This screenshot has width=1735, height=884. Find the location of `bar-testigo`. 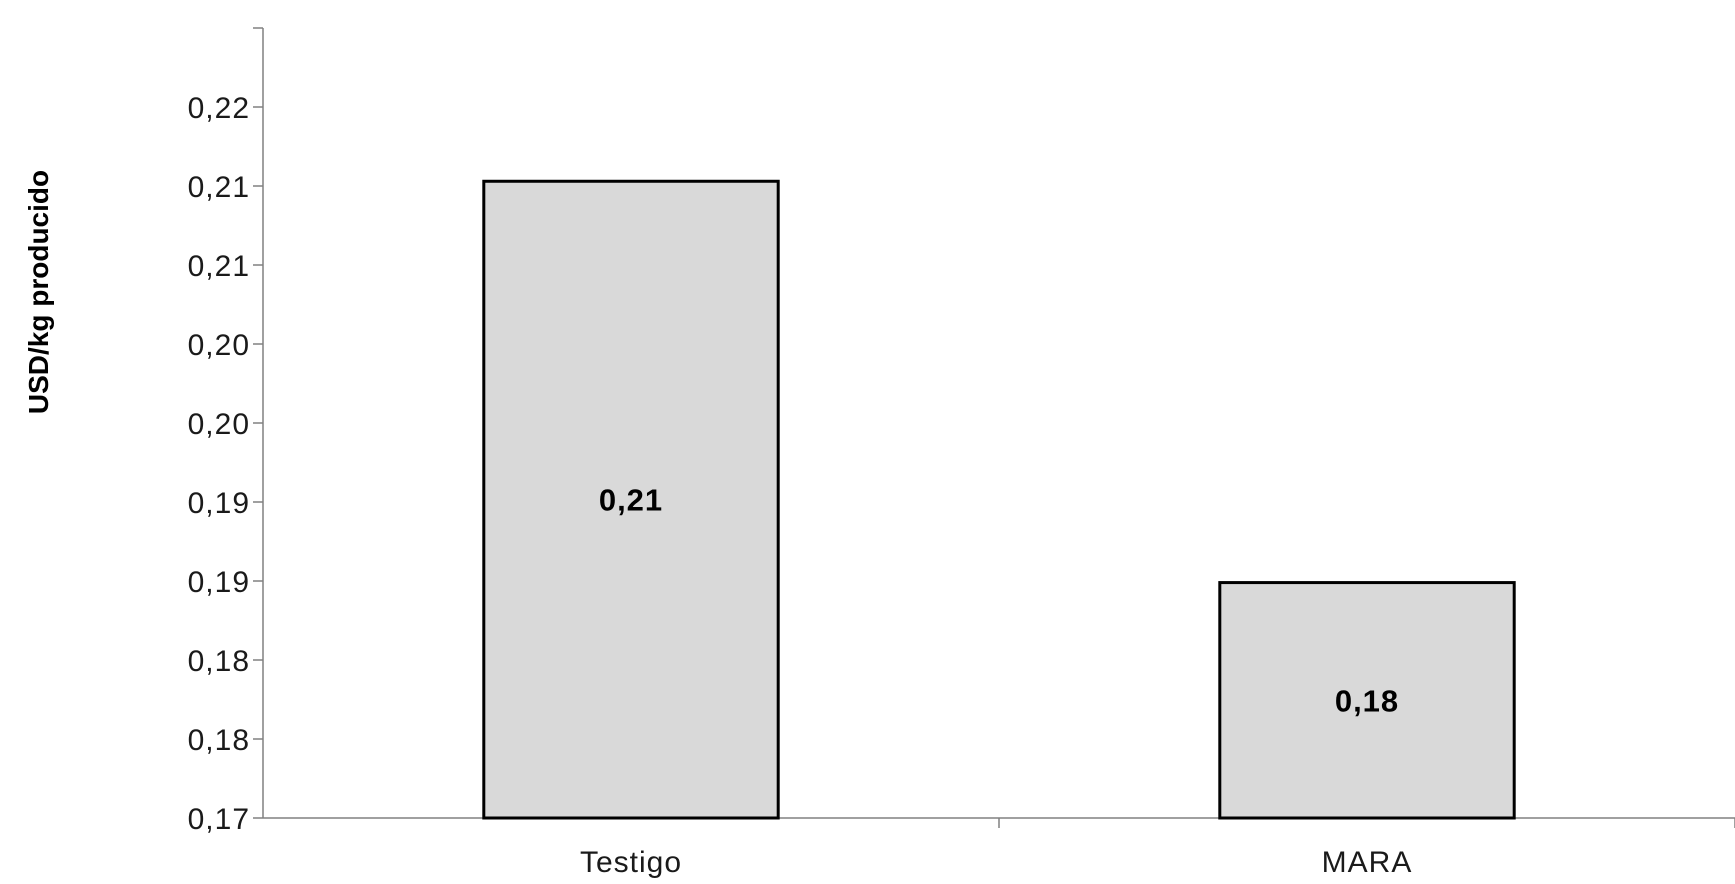

bar-testigo is located at coordinates (631, 499).